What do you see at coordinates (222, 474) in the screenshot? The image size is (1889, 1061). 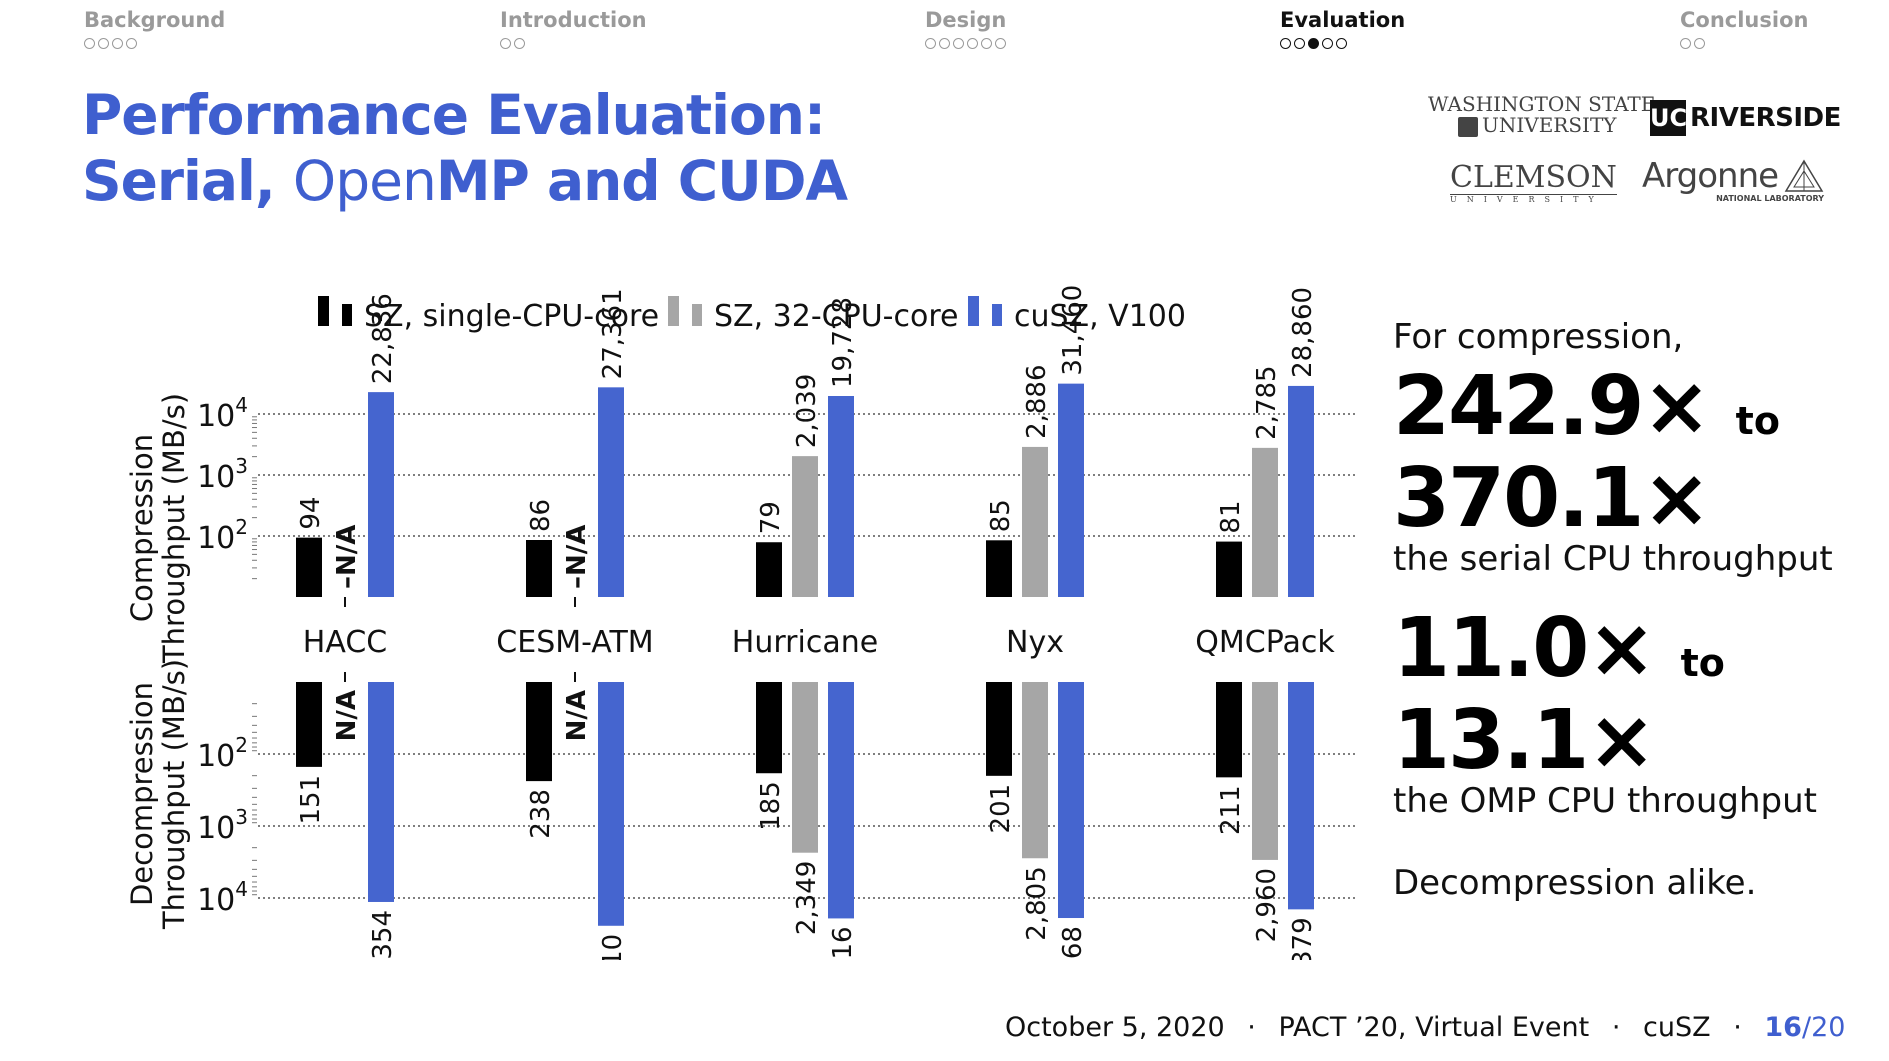 I see `comp-tick-label: 10³` at bounding box center [222, 474].